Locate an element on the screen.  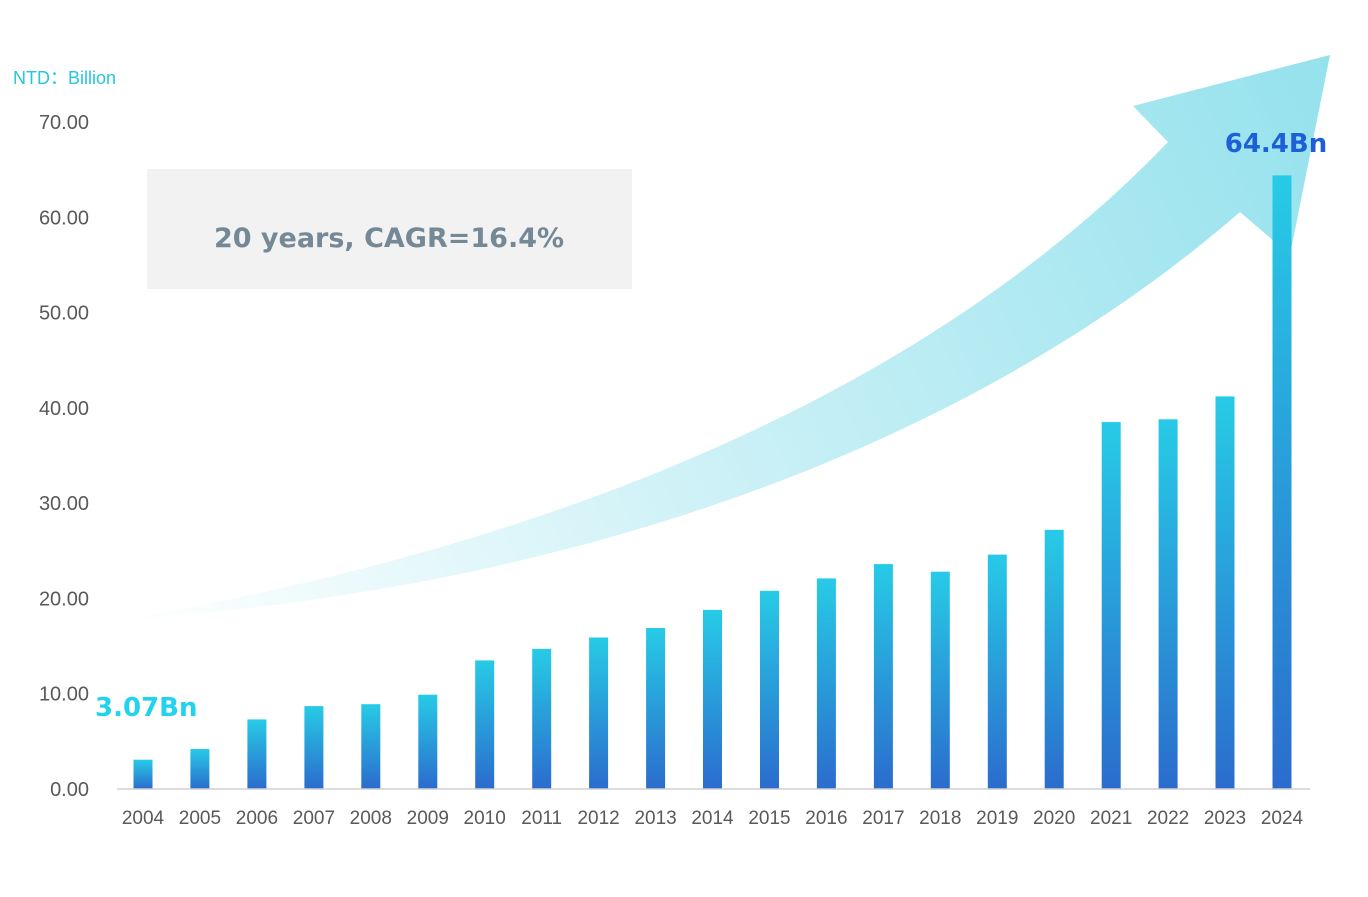
x-tick-label: 2018 is located at coordinates (940, 818).